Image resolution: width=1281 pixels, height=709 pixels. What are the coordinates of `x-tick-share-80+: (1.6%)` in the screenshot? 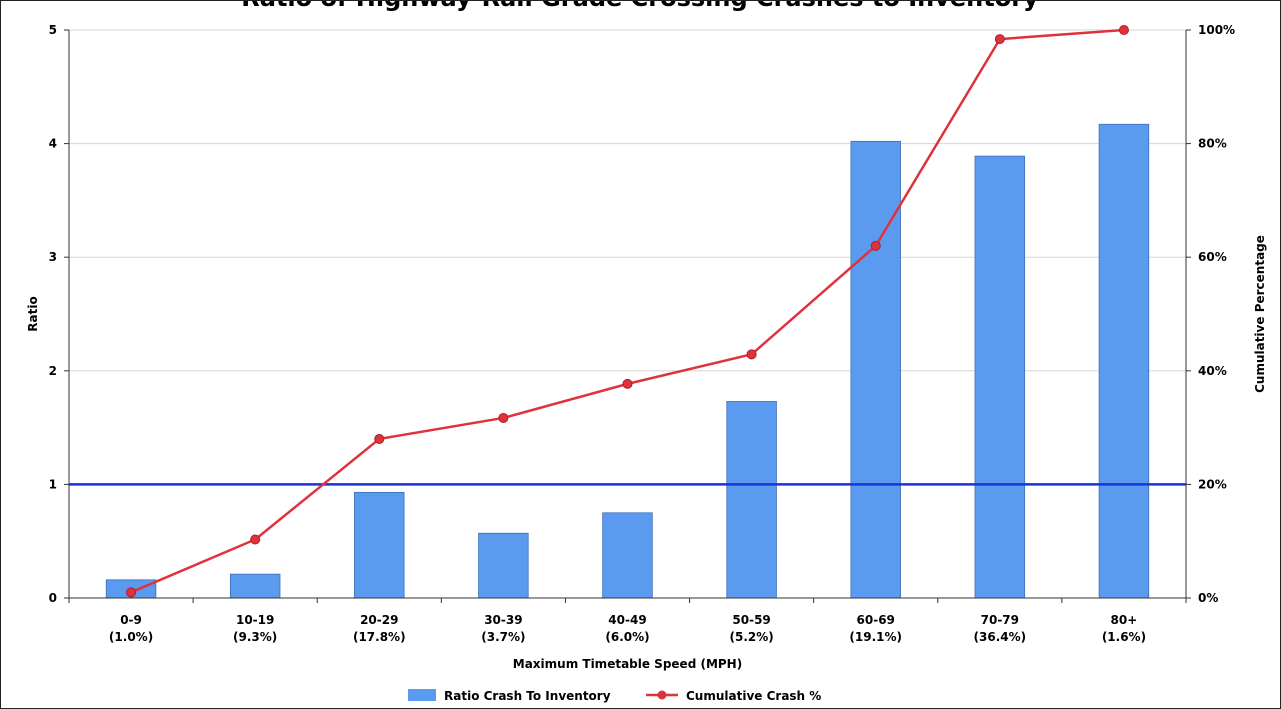 It's located at (1124, 637).